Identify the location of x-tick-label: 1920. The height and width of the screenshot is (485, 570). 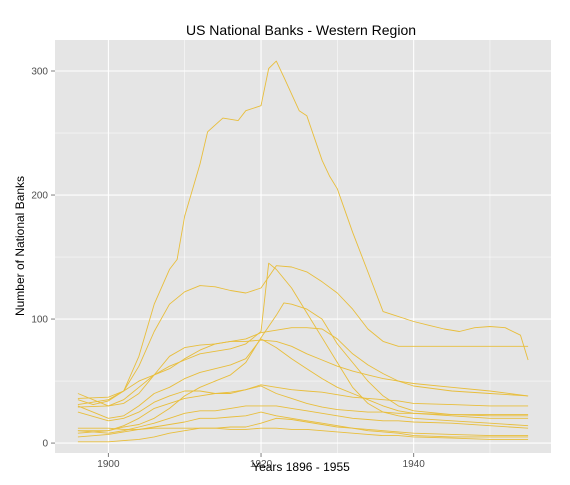
(261, 464).